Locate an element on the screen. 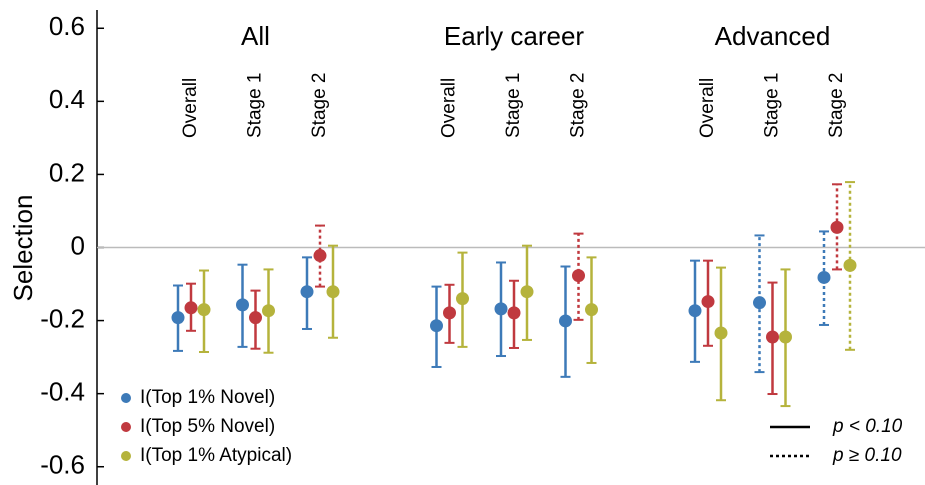 Image resolution: width=925 pixels, height=485 pixels. y-axis-label: Selection is located at coordinates (23, 248).